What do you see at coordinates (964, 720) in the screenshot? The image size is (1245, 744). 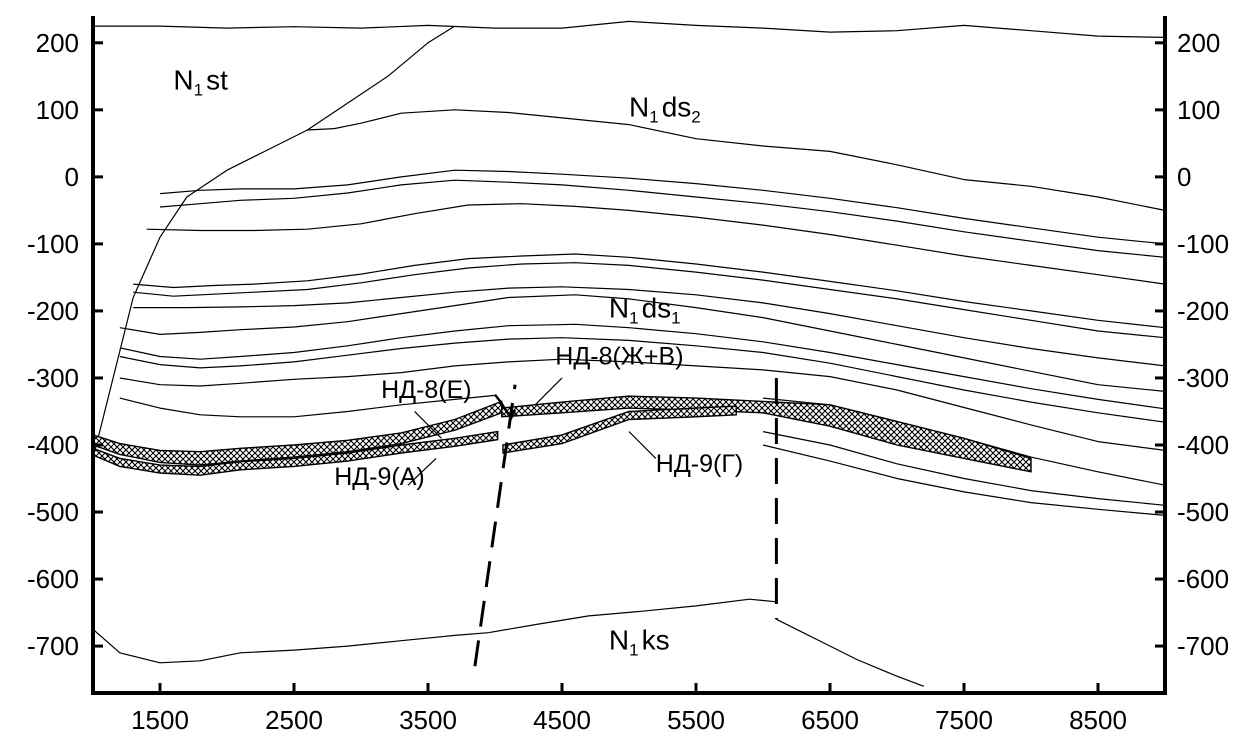 I see `x-tick-label: 7500` at bounding box center [964, 720].